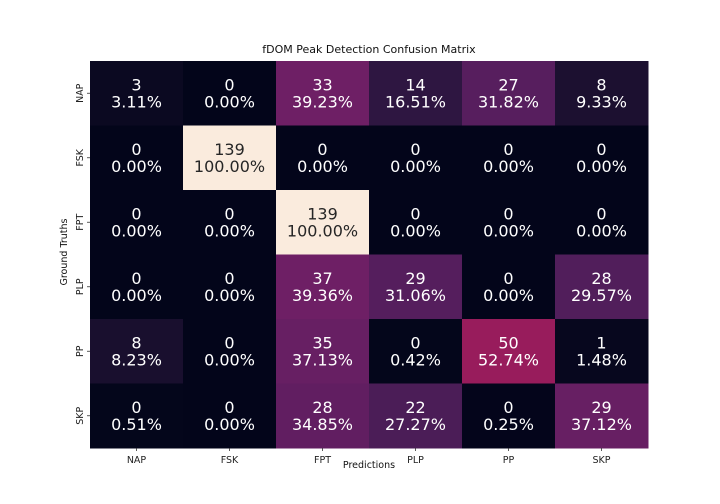 The height and width of the screenshot is (504, 720). I want to click on heatmap-cell-skp-fpt, so click(323, 416).